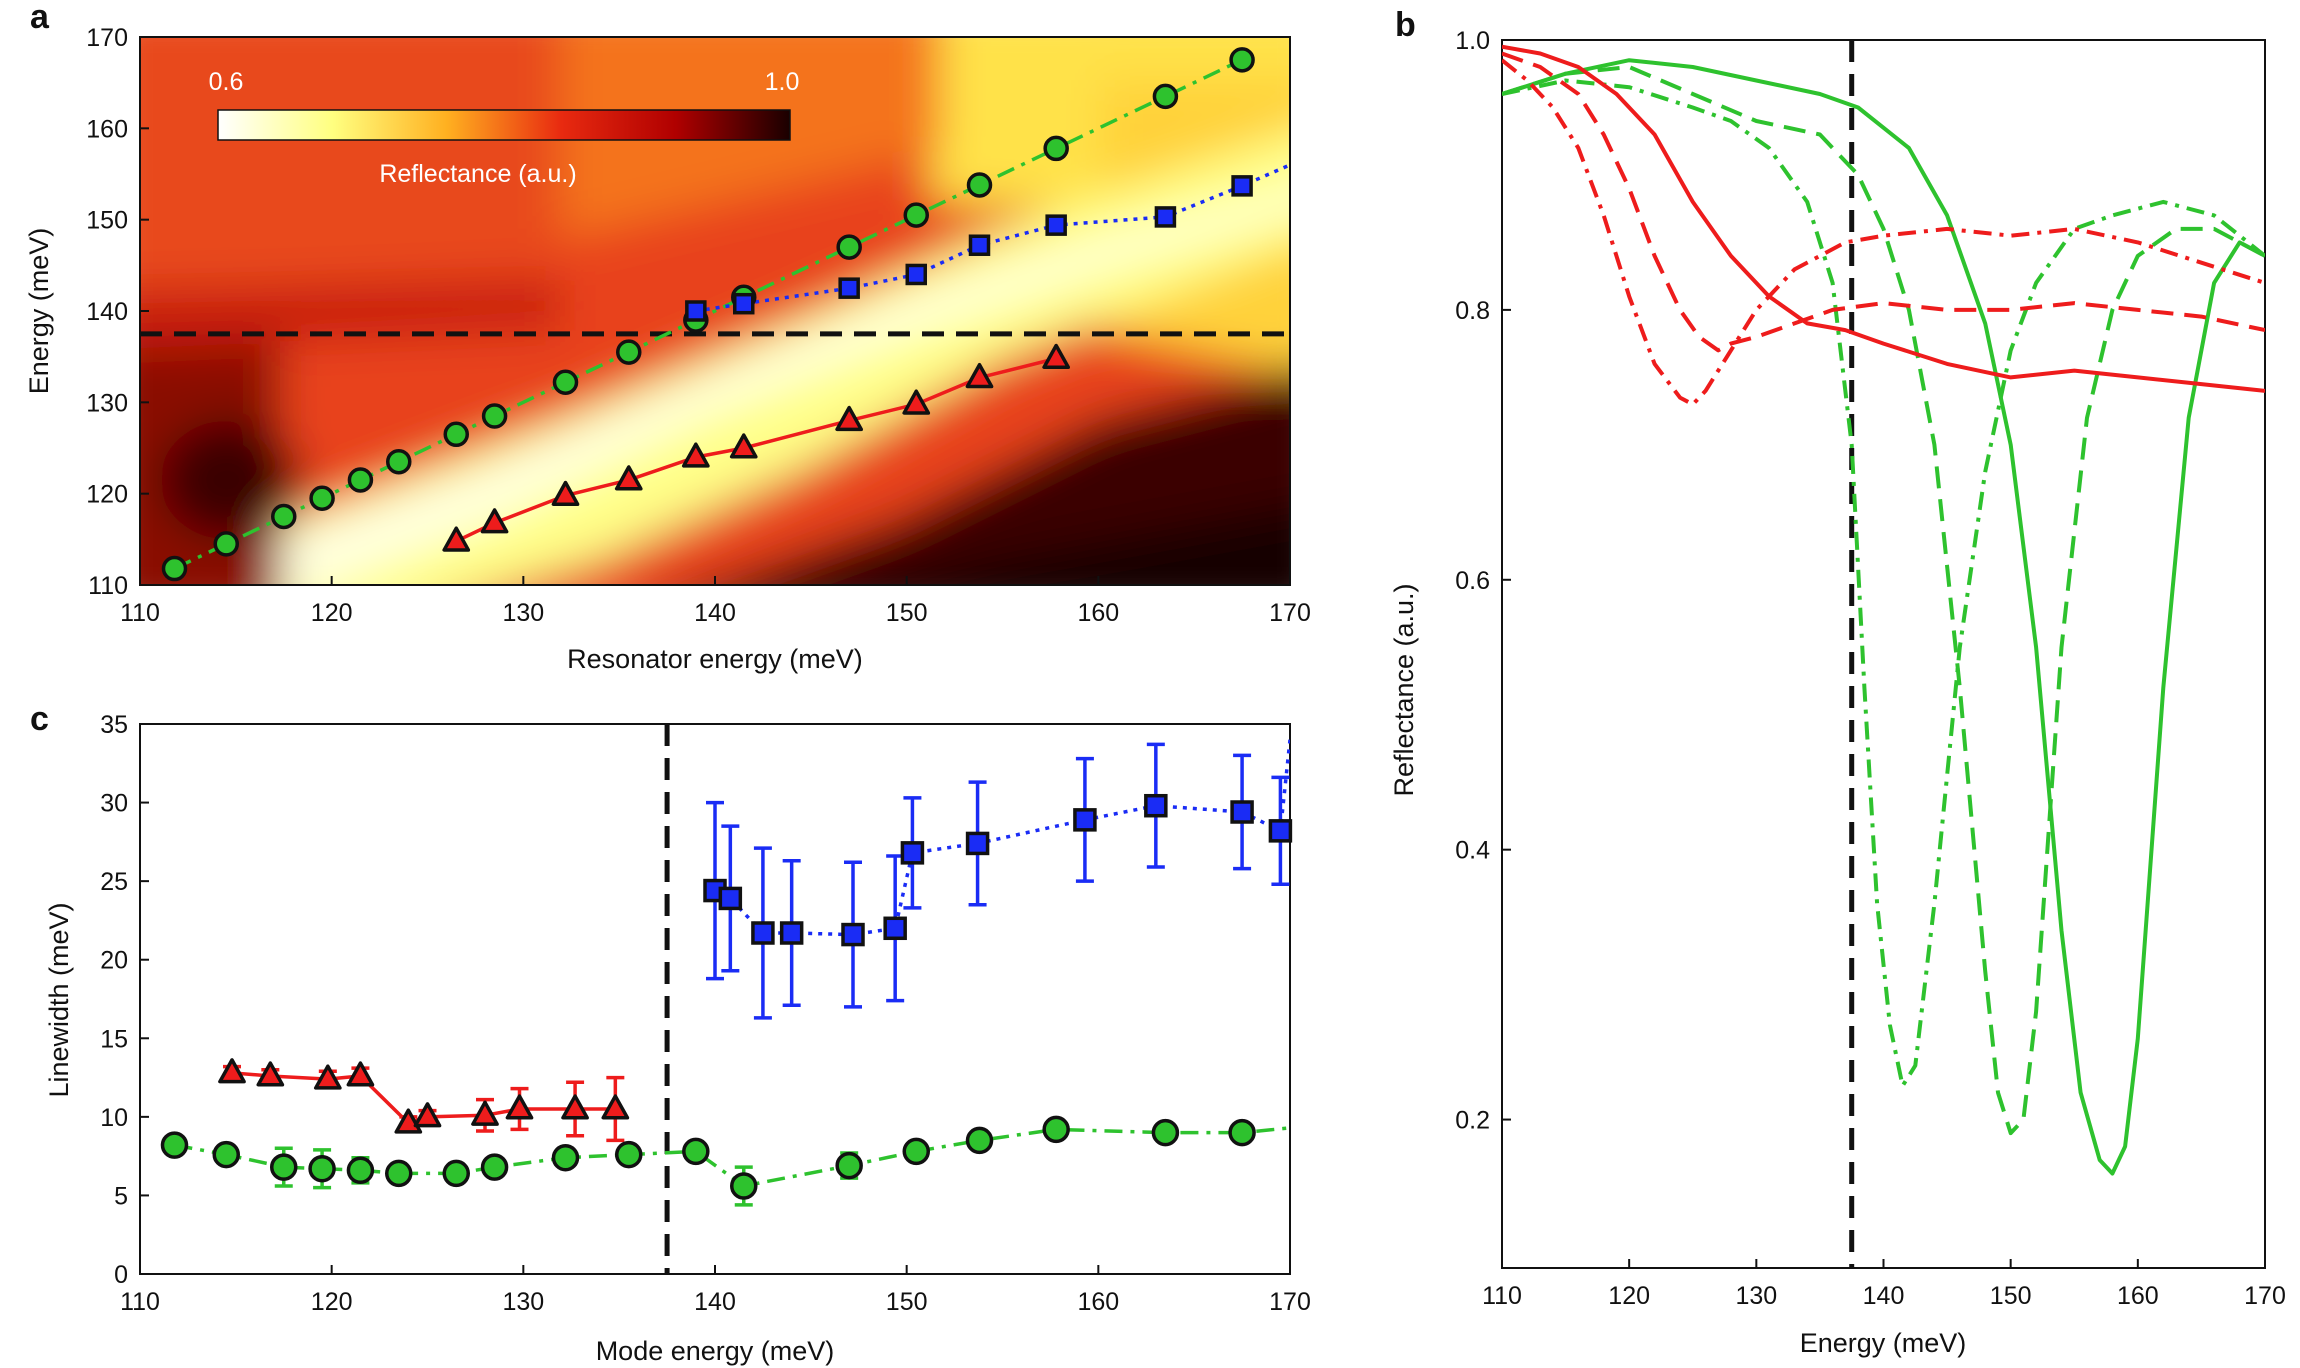 The width and height of the screenshot is (2300, 1368). I want to click on y-tick-label: 5, so click(121, 1196).